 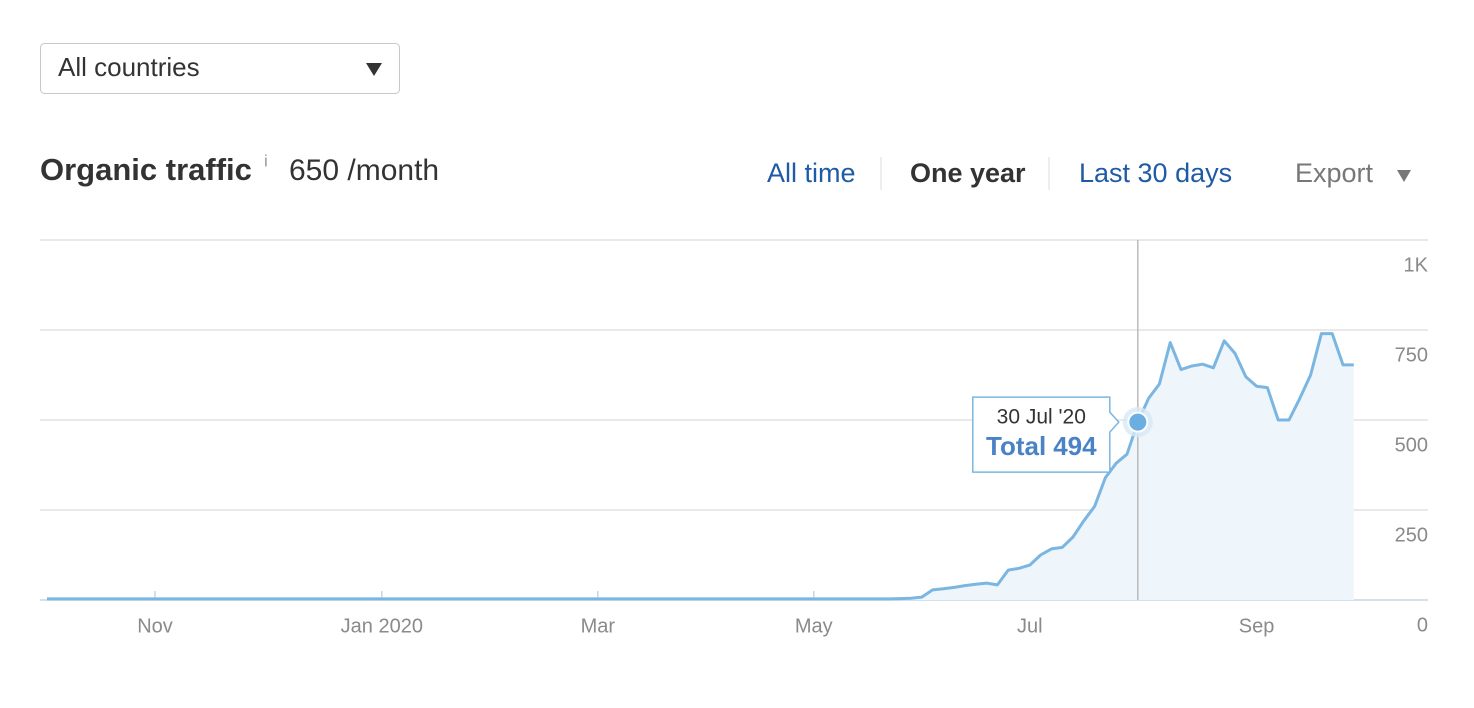 I want to click on tooltip-date: 30 Jul '20, so click(x=1041, y=417).